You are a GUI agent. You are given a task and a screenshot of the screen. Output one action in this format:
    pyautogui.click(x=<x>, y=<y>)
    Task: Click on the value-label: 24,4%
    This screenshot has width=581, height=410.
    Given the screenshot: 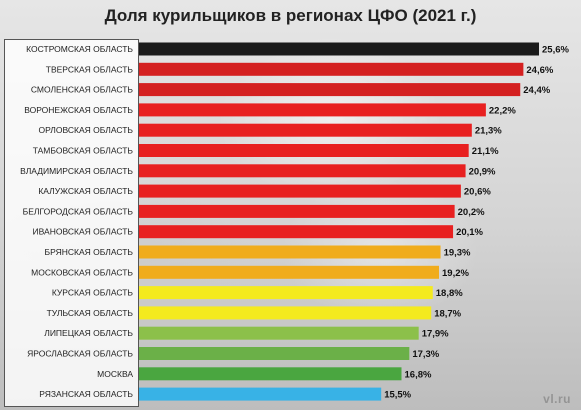 What is the action you would take?
    pyautogui.click(x=536, y=90)
    